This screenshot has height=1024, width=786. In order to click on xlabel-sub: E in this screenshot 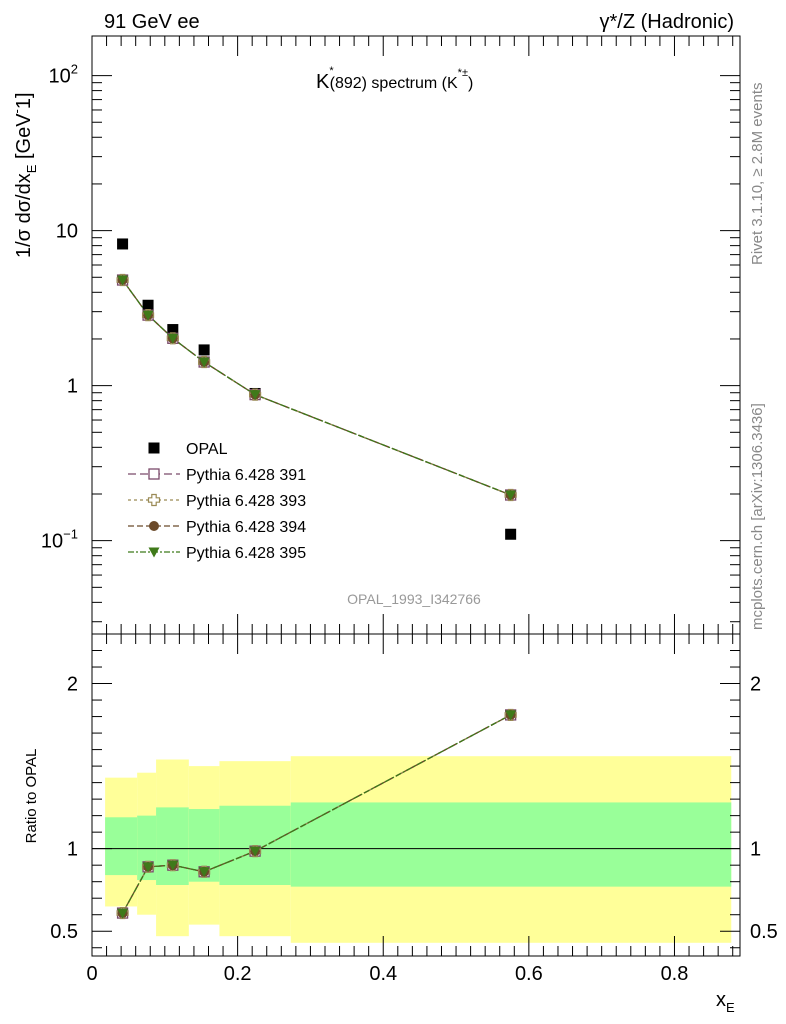, I will do `click(730, 1007)`.